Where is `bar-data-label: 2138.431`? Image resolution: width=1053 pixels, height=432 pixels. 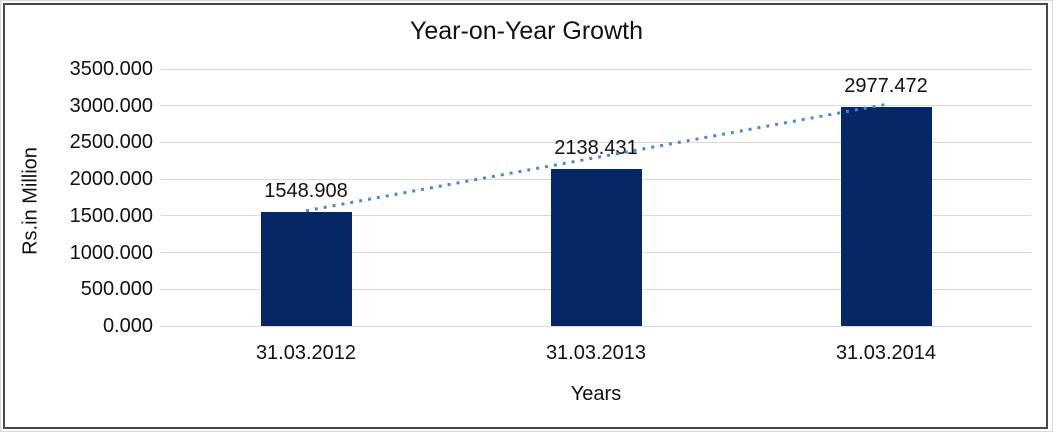
bar-data-label: 2138.431 is located at coordinates (596, 147).